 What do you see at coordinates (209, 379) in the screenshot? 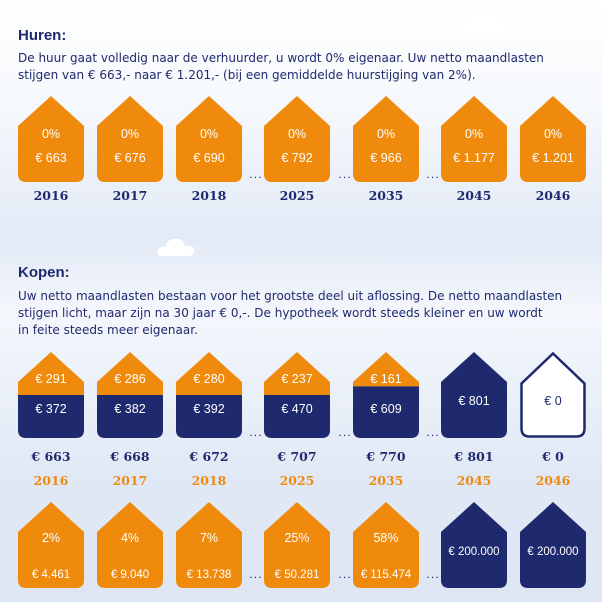
I see `interest-amount: € 280` at bounding box center [209, 379].